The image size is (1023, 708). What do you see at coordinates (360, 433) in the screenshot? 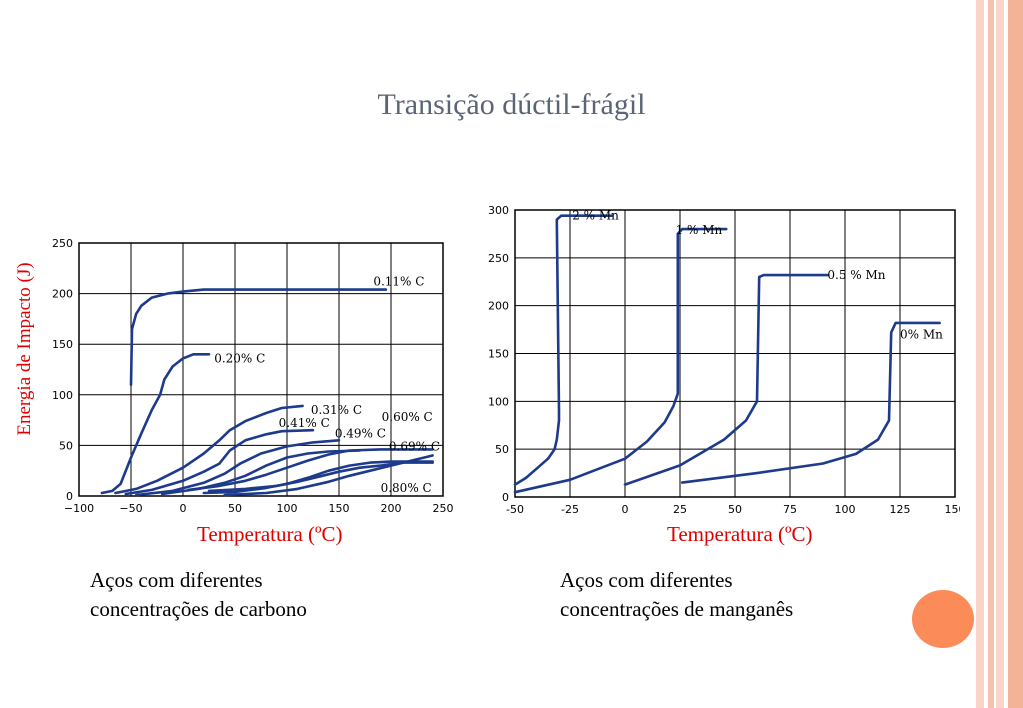
I see `carbon-series-label: 0.49% C` at bounding box center [360, 433].